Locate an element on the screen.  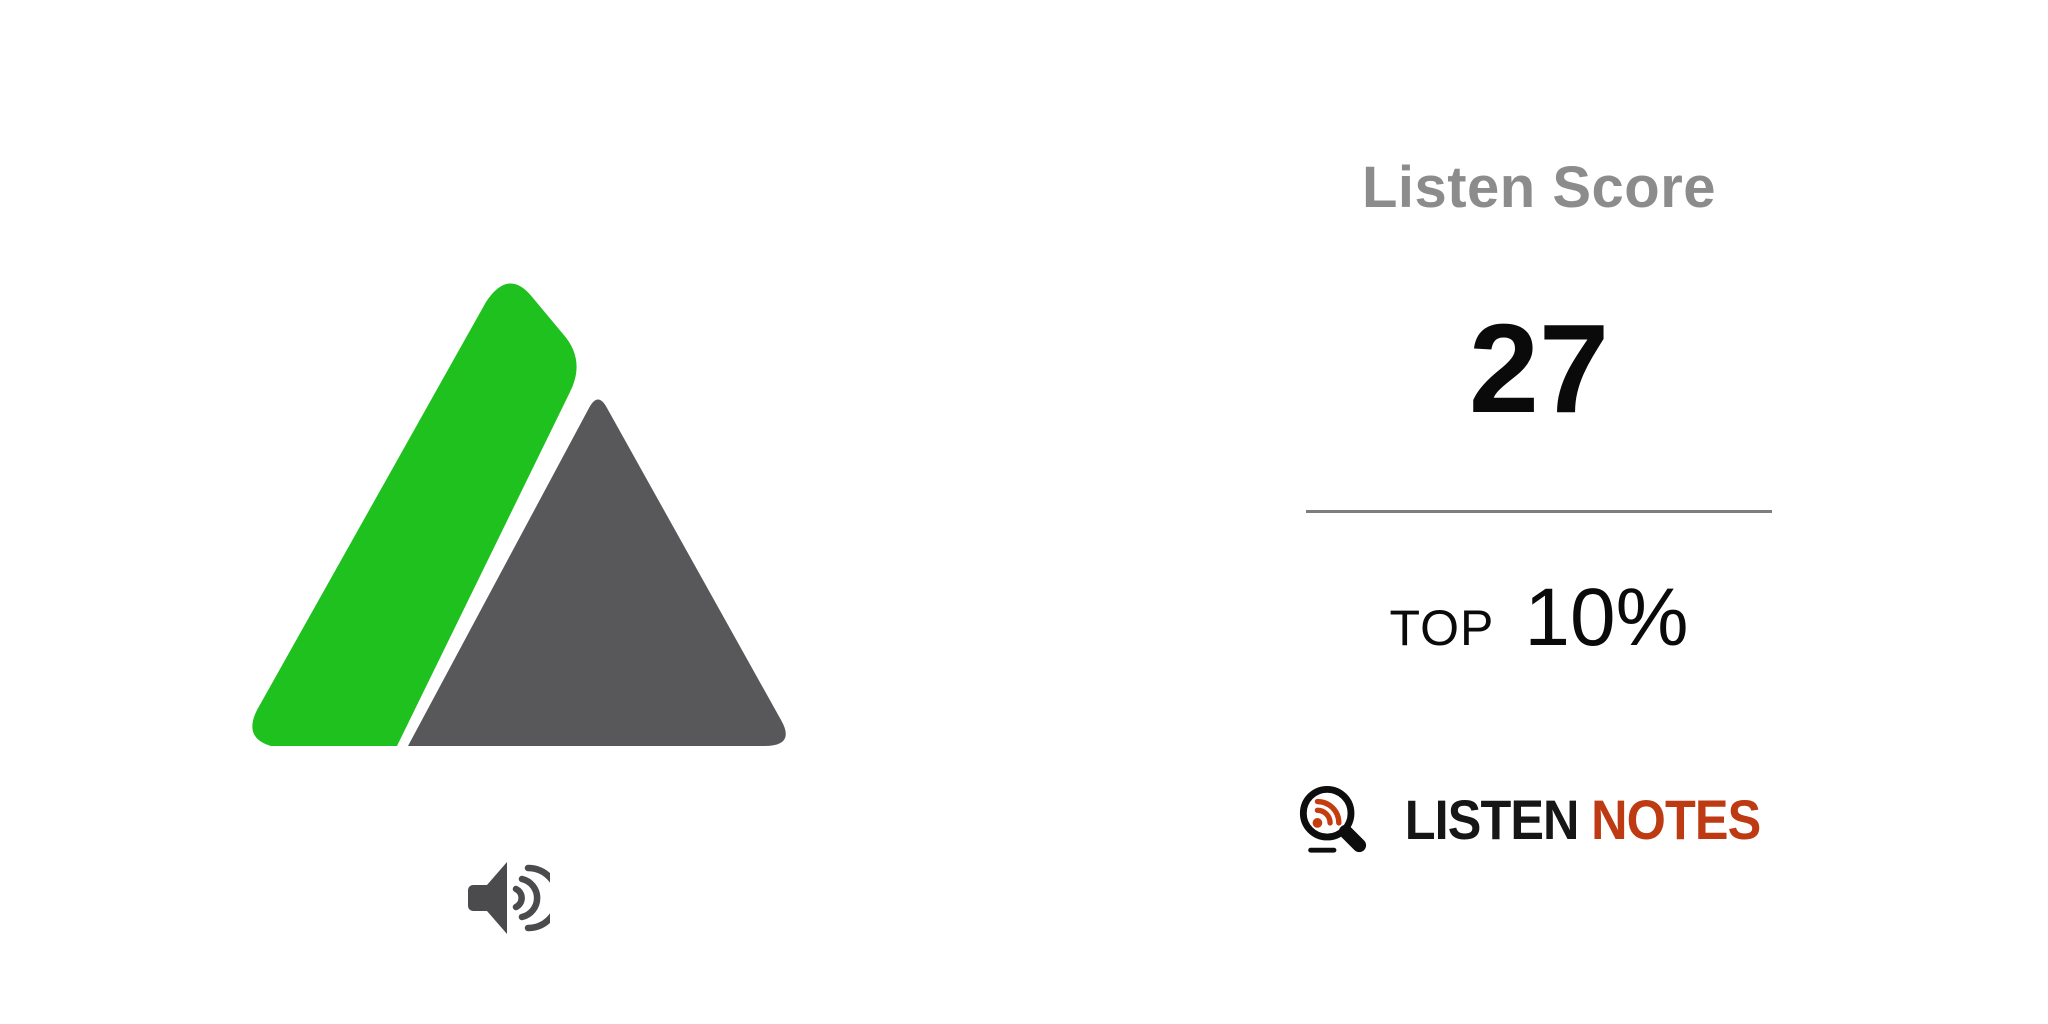
triangle-logo-icon is located at coordinates (519, 514).